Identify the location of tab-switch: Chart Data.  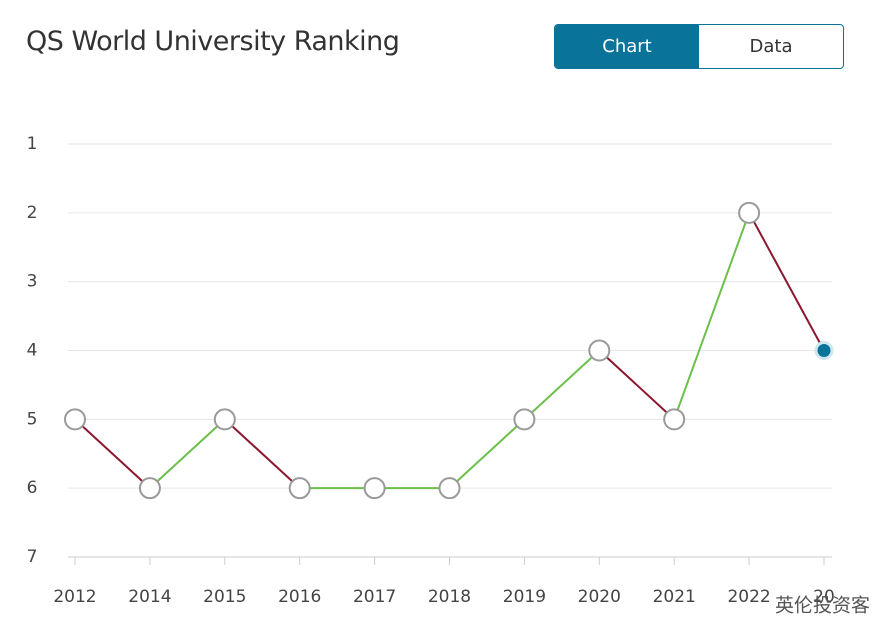
(699, 46).